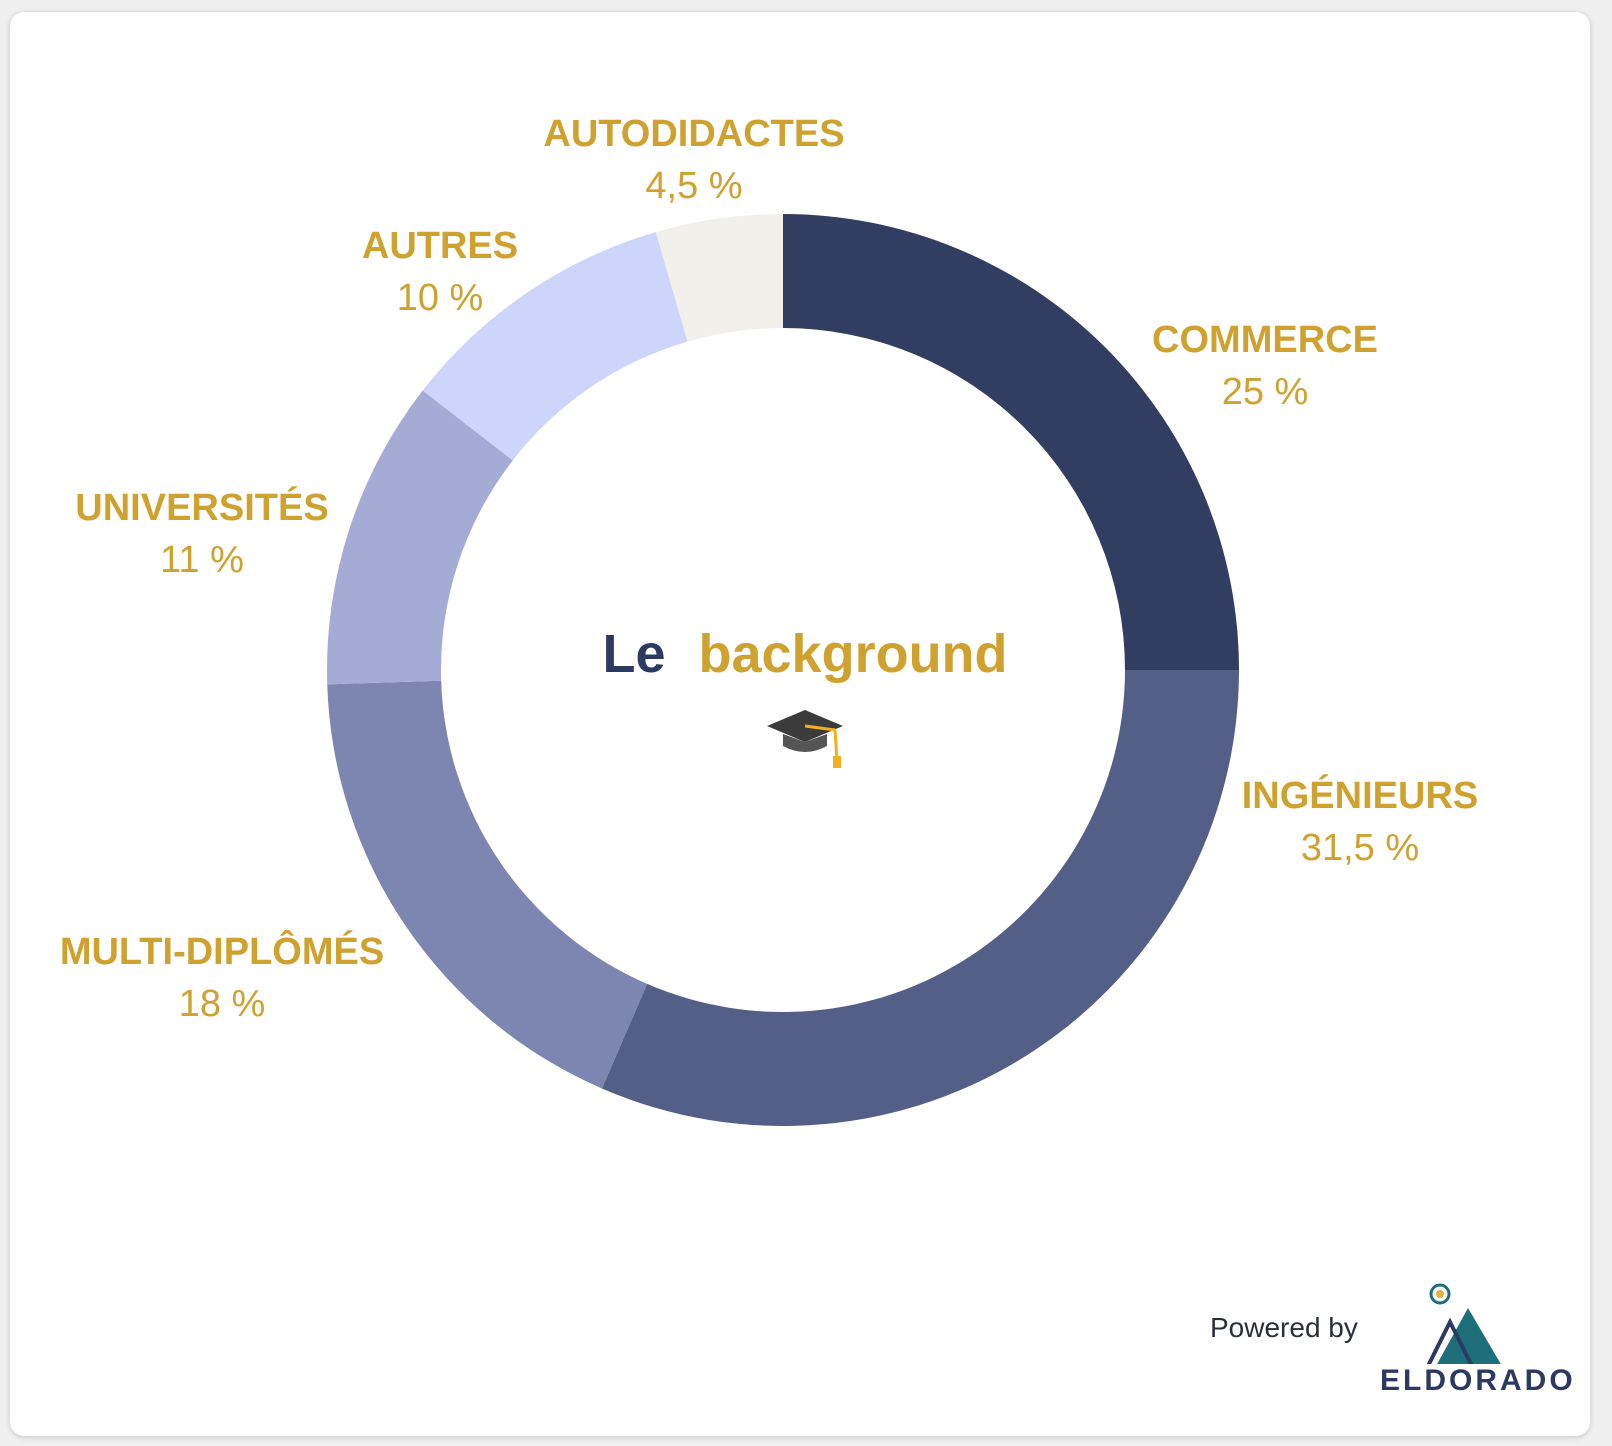 Image resolution: width=1612 pixels, height=1446 pixels. Describe the element at coordinates (693, 134) in the screenshot. I see `slice-label-name: AUTODIDACTES` at that location.